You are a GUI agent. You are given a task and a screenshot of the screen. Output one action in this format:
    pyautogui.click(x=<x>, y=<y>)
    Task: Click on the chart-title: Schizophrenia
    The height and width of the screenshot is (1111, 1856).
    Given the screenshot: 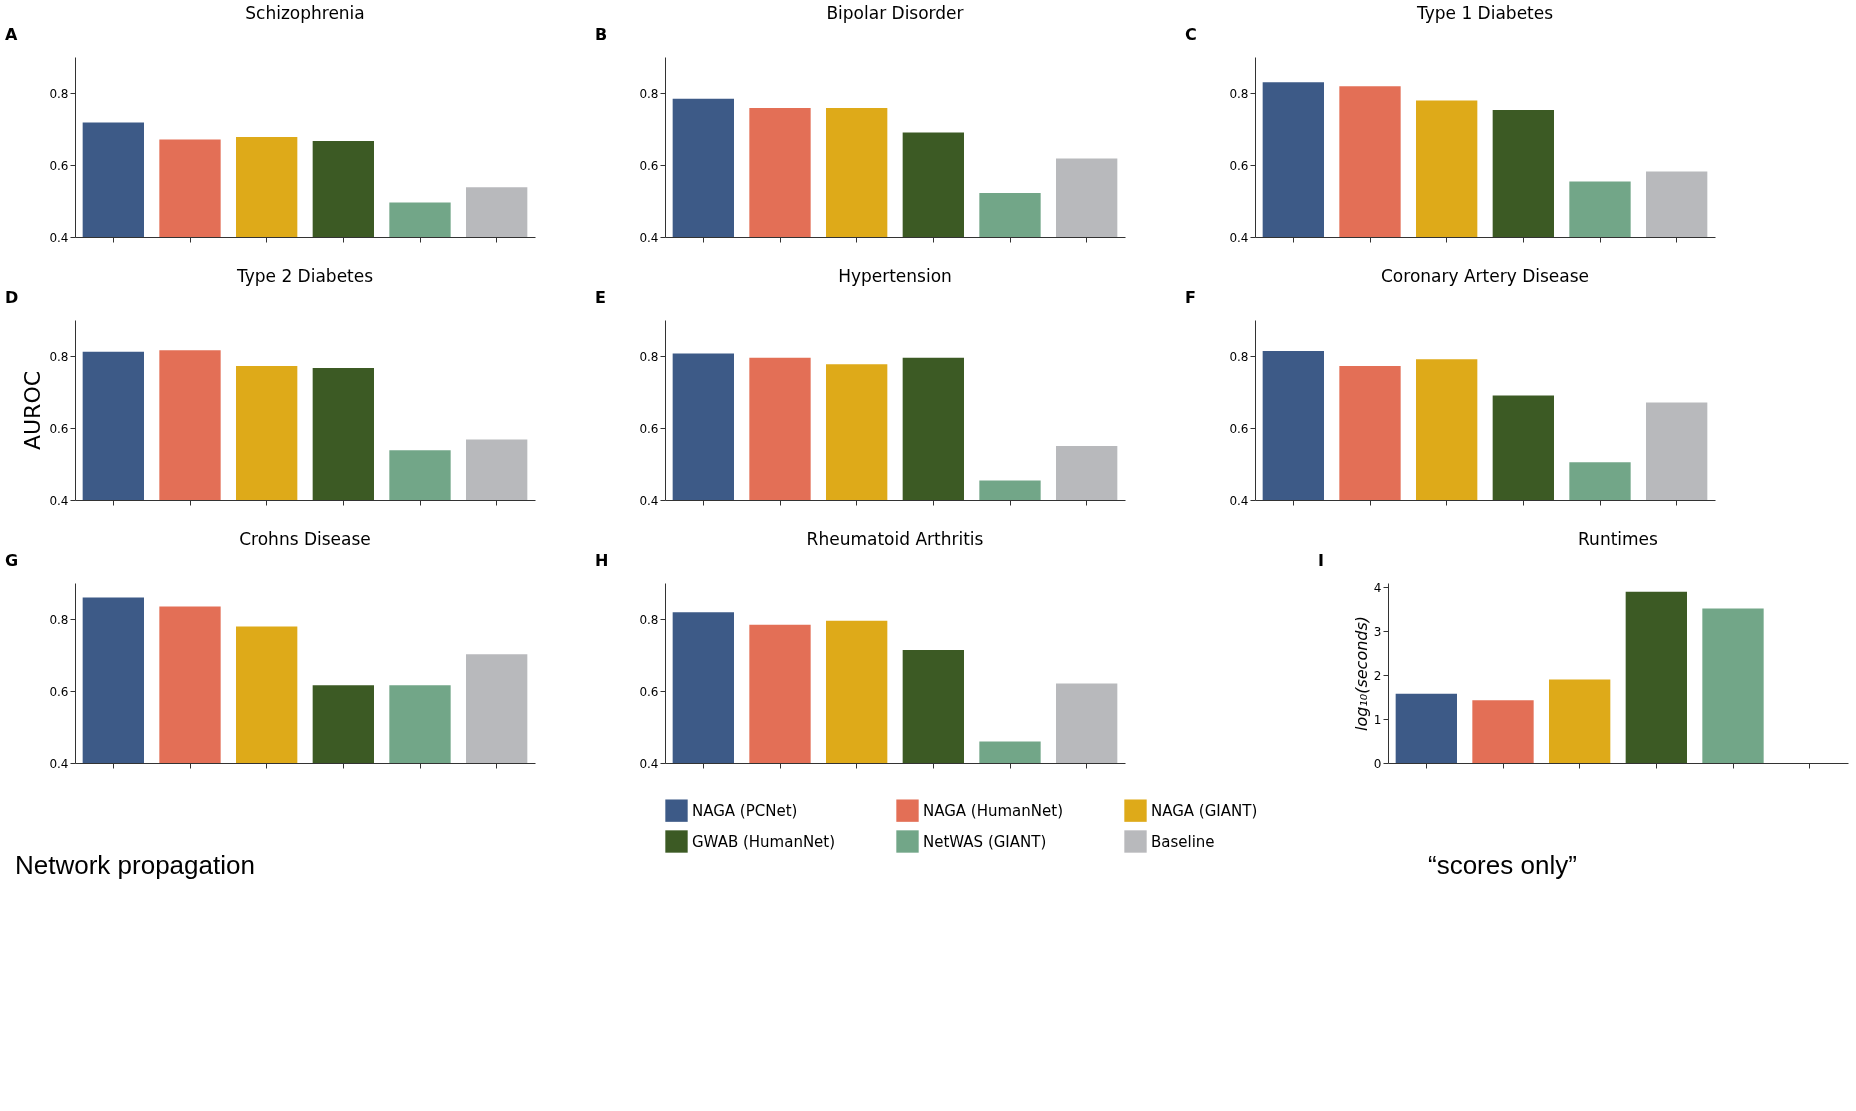 What is the action you would take?
    pyautogui.click(x=305, y=13)
    